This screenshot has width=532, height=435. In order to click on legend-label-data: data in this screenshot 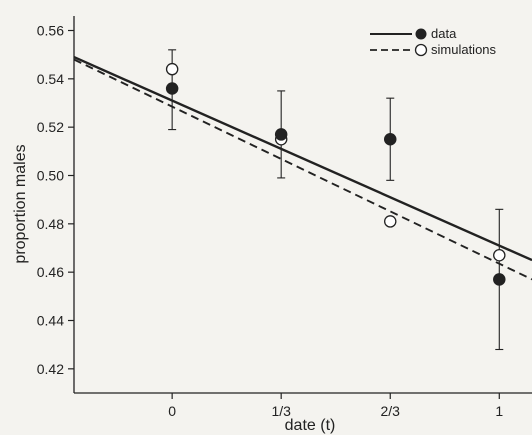, I will do `click(444, 33)`.